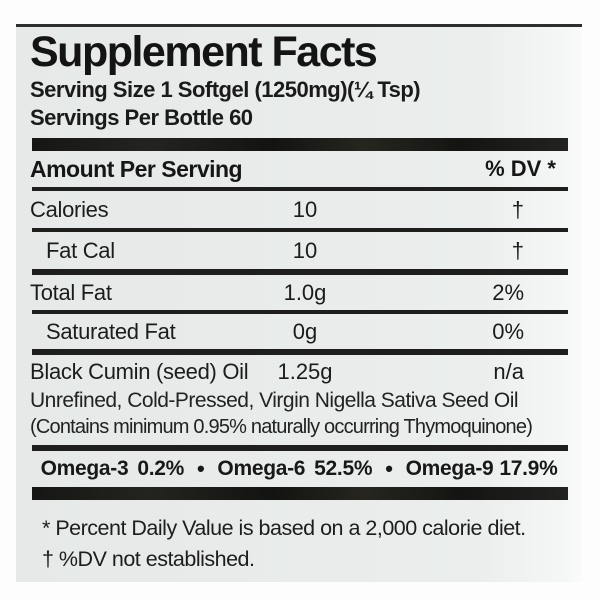 The width and height of the screenshot is (600, 600). What do you see at coordinates (300, 189) in the screenshot?
I see `header-rule` at bounding box center [300, 189].